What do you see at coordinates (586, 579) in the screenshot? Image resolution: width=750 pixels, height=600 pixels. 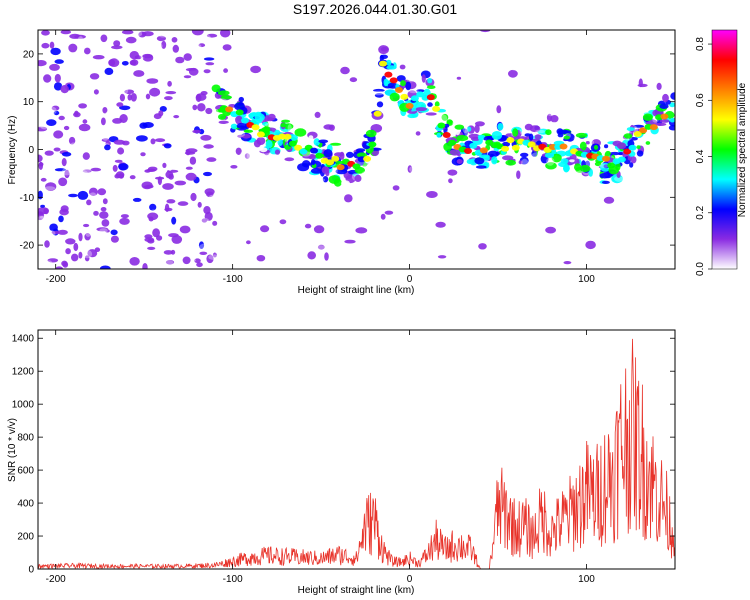 I see `snr-x-tick-label: 100` at bounding box center [586, 579].